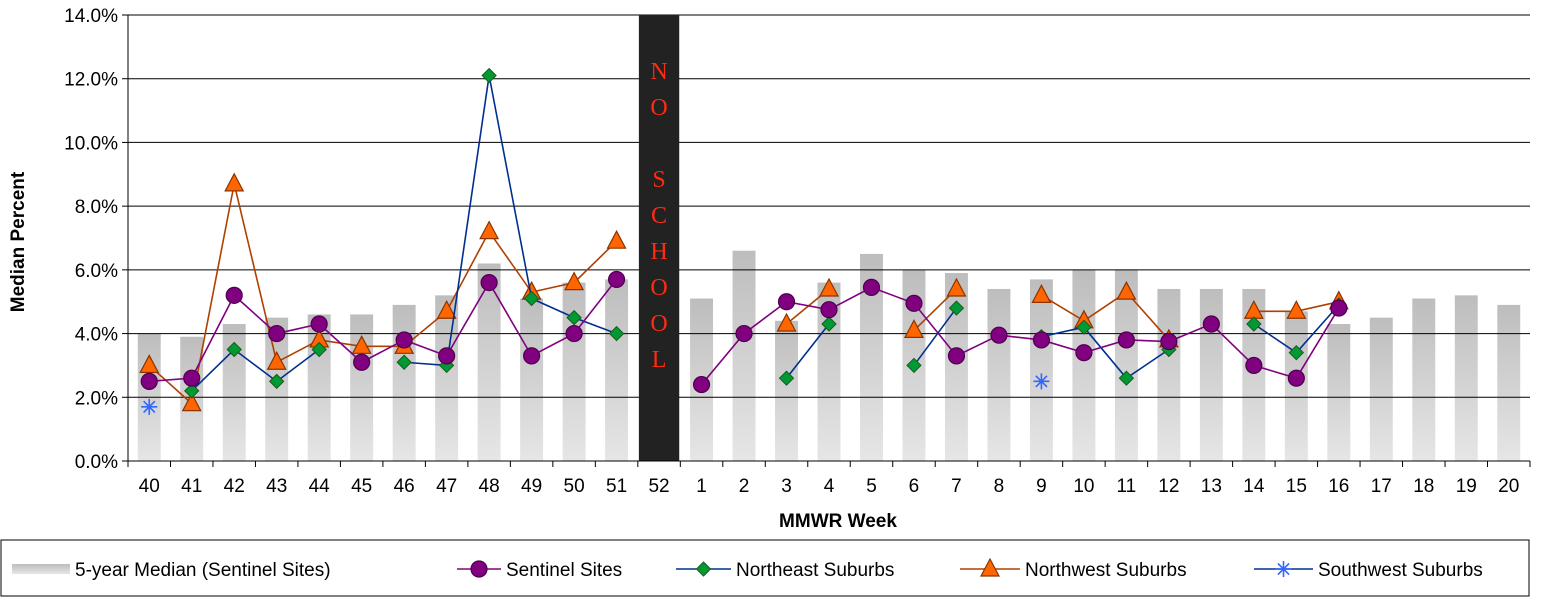 The image size is (1542, 600). Describe the element at coordinates (1168, 486) in the screenshot. I see `x-tick-label: 12` at that location.